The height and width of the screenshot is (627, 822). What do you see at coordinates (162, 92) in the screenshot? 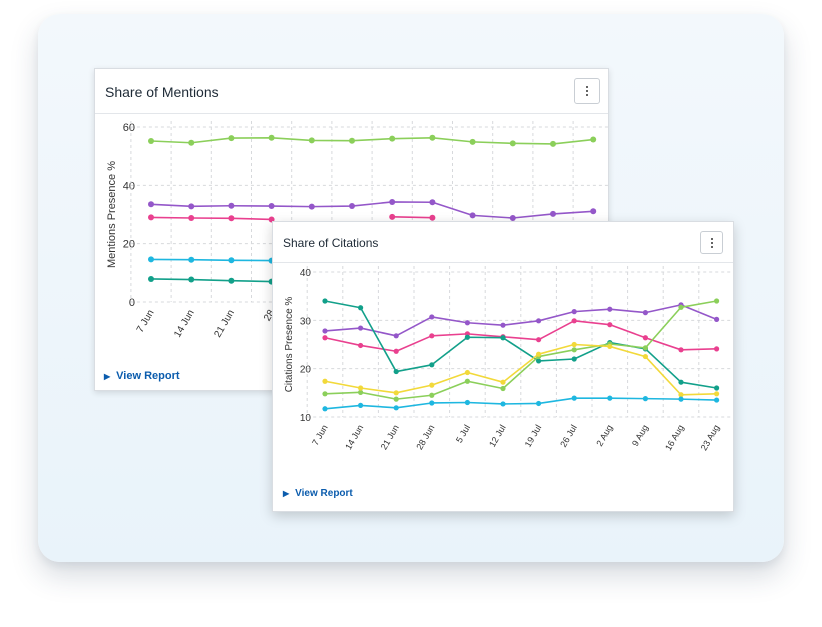
I see `card-title: Share of Mentions` at bounding box center [162, 92].